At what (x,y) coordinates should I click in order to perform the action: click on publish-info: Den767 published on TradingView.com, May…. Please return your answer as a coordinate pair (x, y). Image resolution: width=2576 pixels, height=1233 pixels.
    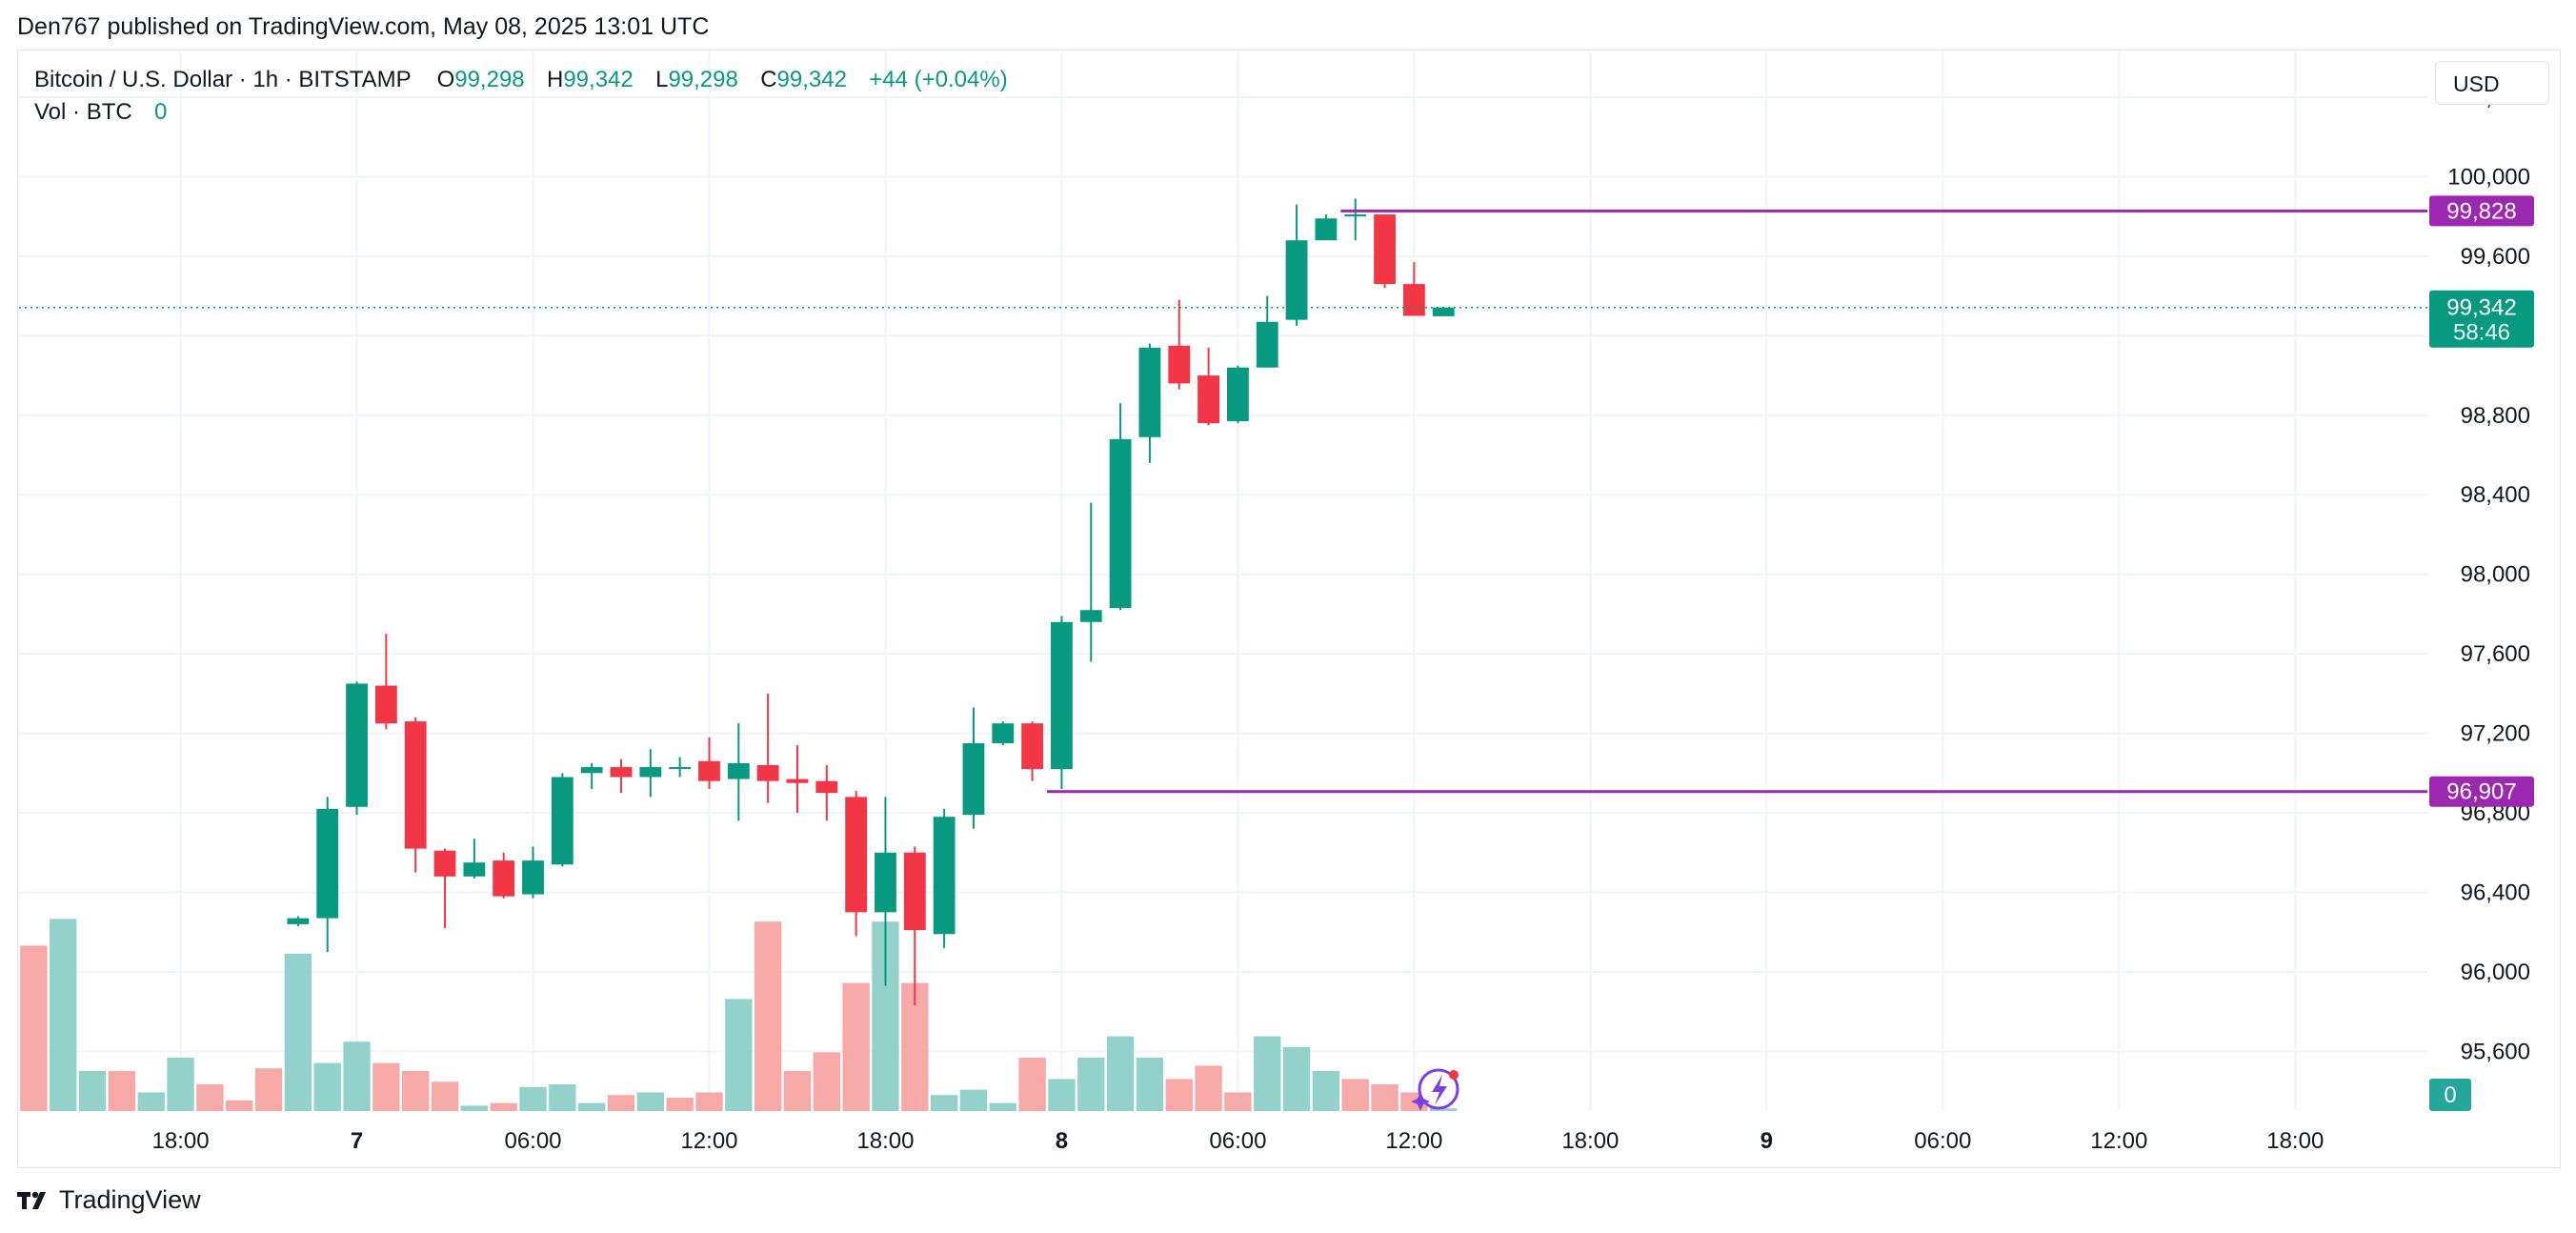
    Looking at the image, I should click on (364, 26).